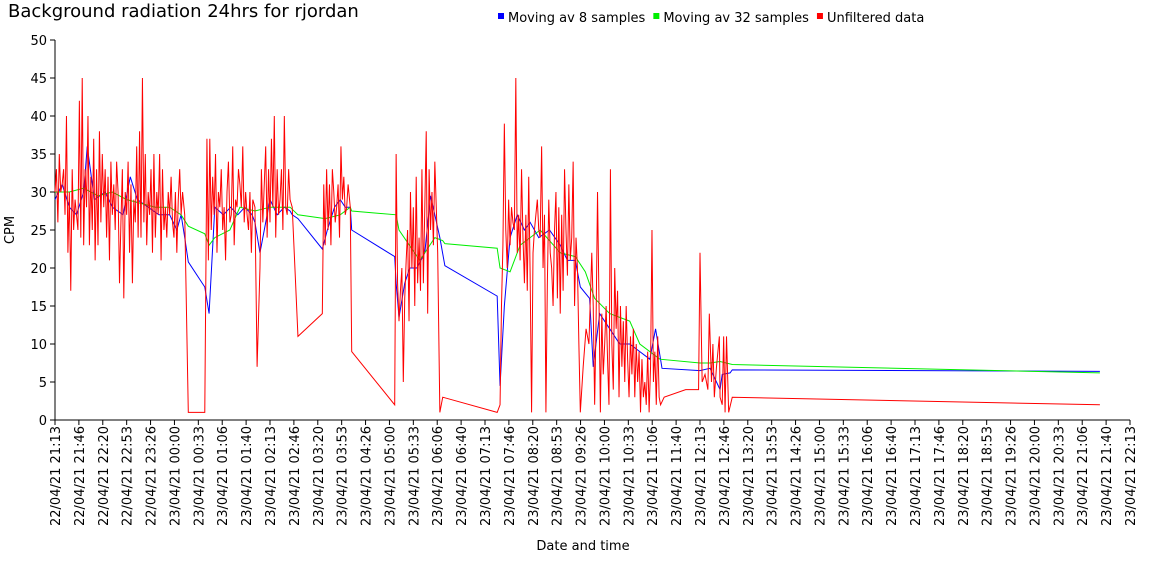 The image size is (1150, 564). Describe the element at coordinates (892, 476) in the screenshot. I see `x-tick-label: 23/04/21 16:40` at that location.